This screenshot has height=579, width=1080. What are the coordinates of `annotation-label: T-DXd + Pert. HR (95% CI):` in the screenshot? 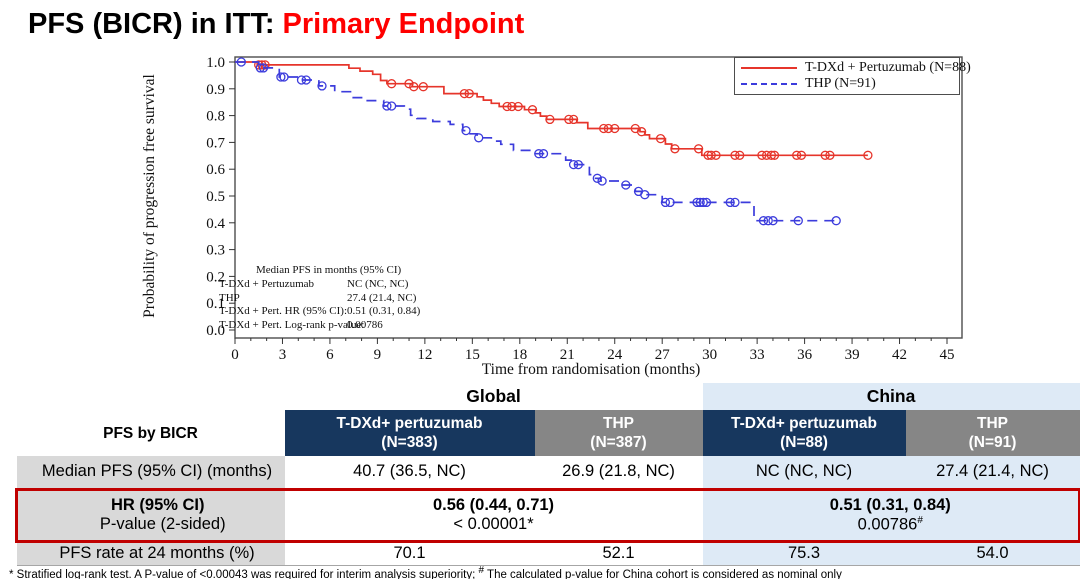 It's located at (283, 311).